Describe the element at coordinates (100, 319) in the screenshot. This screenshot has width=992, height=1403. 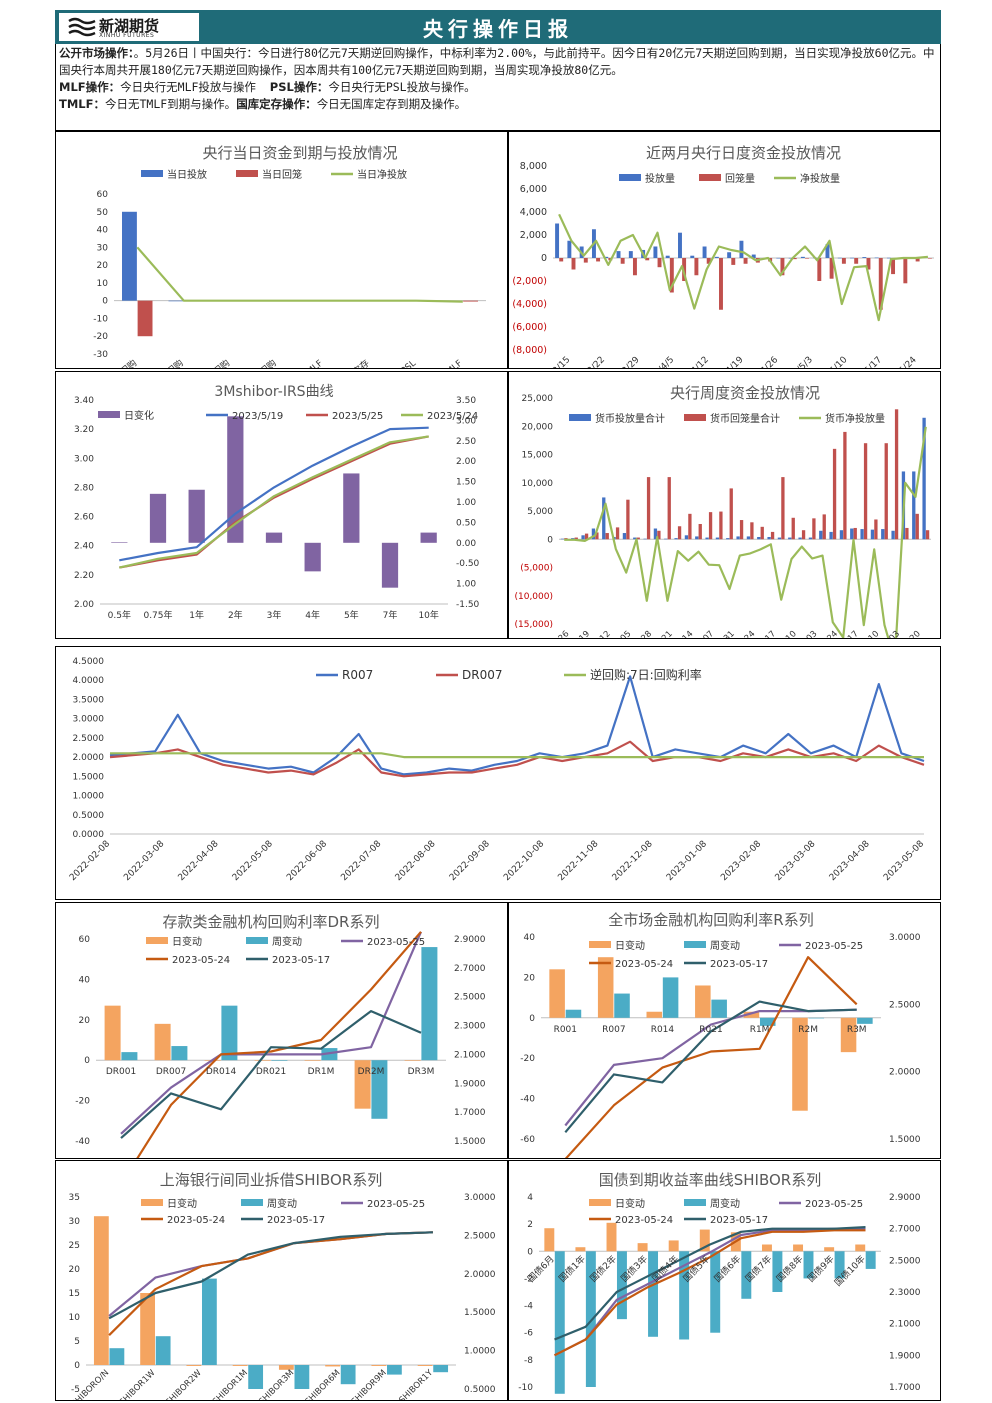
I see `y-tick-label: -10` at that location.